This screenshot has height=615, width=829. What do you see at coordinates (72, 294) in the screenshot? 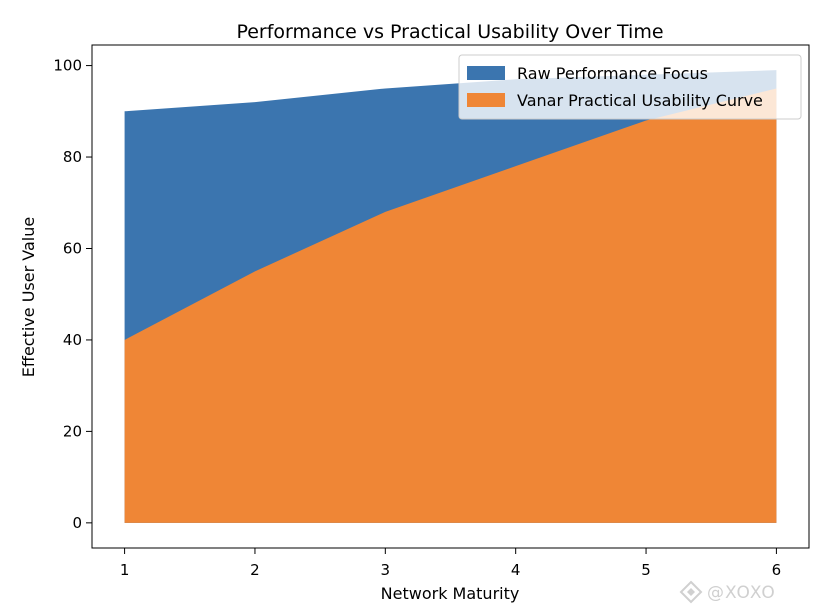
I see `y-axis-ticks: 0 20 40 60 80 100` at bounding box center [72, 294].